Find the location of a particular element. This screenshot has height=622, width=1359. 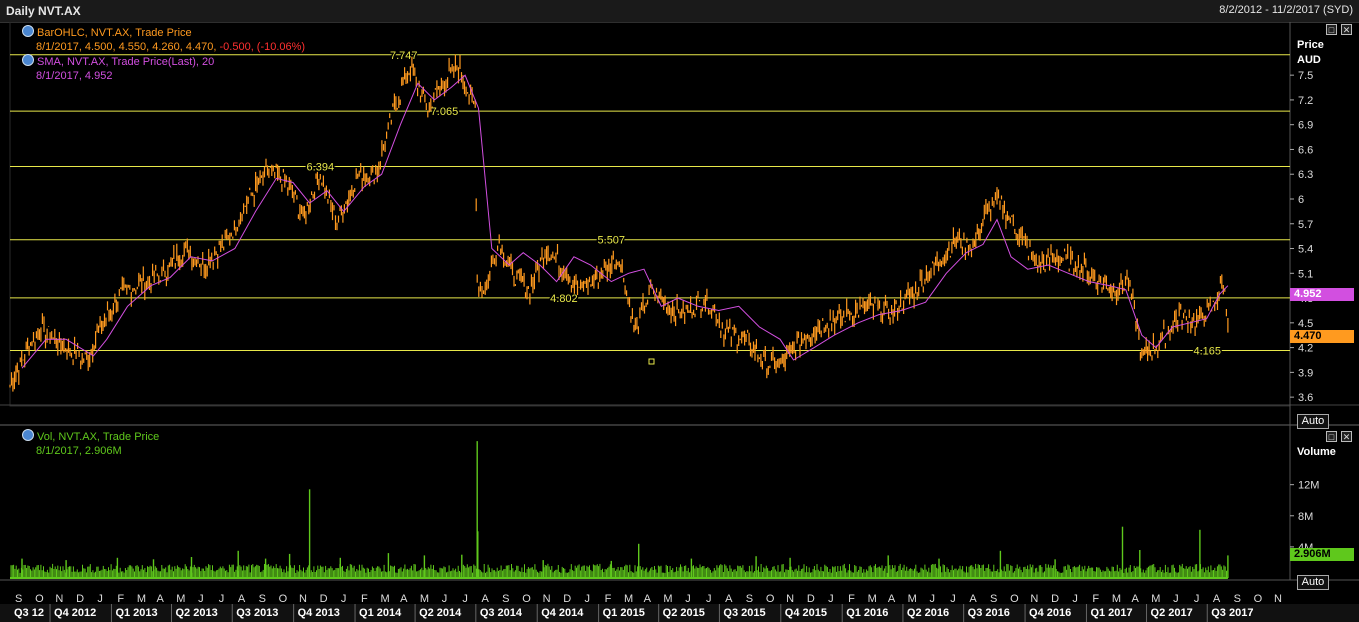

date-range-label: 8/2/2012 - 11/2/2017 (SYD) is located at coordinates (1286, 10).